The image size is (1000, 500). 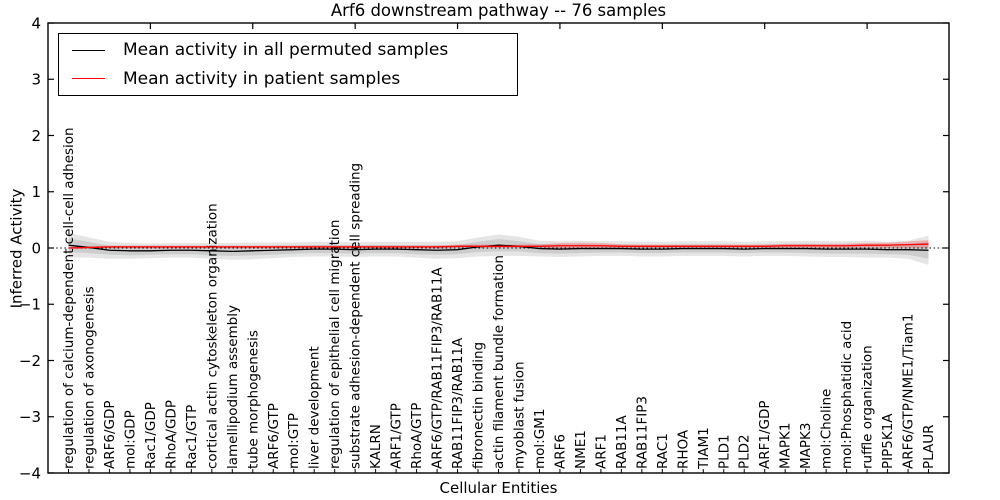 I want to click on y-tick-label: −4, so click(x=30, y=473).